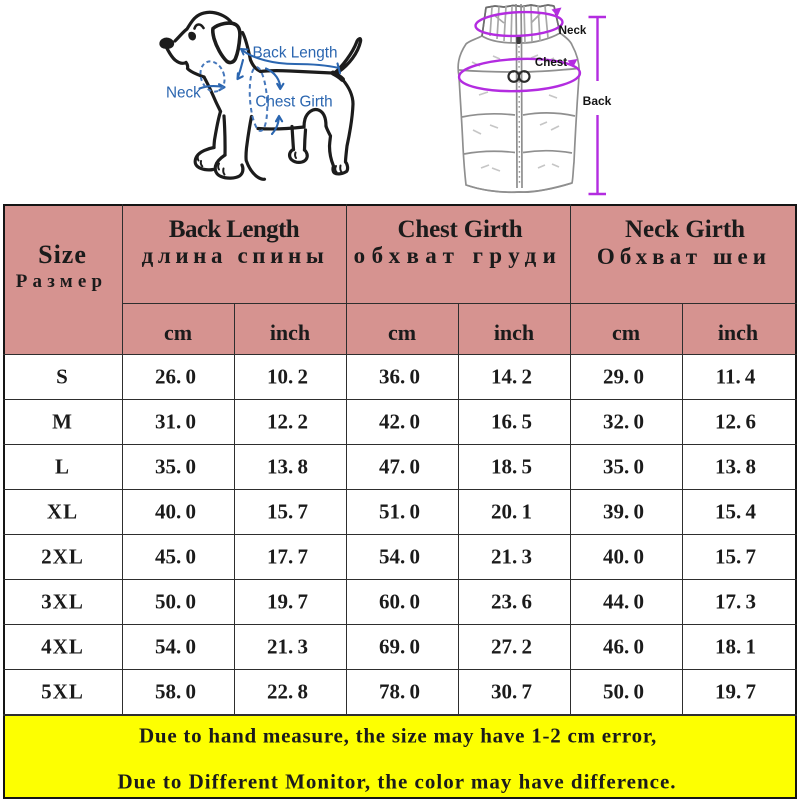  I want to click on svg-text: Chest, so click(551, 62).